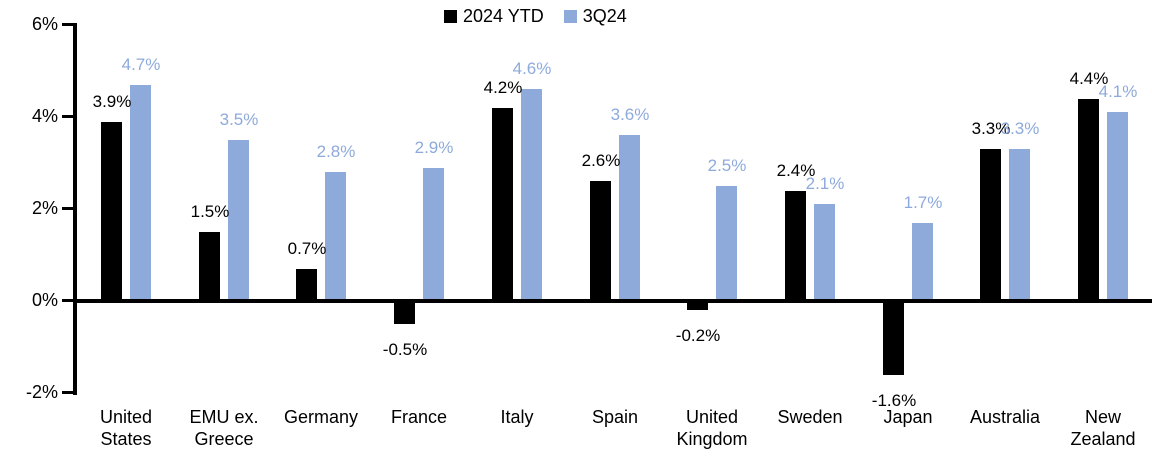 This screenshot has width=1152, height=465. I want to click on y-axis-tick-label: 4%, so click(44, 116).